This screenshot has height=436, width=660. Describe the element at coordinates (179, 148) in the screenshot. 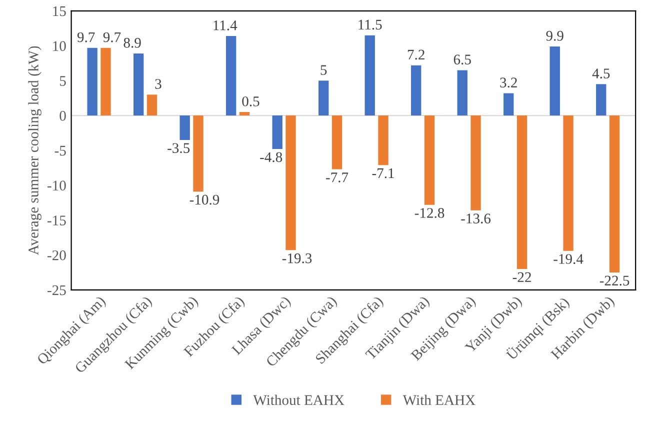

I see `data-label: -3.5` at that location.